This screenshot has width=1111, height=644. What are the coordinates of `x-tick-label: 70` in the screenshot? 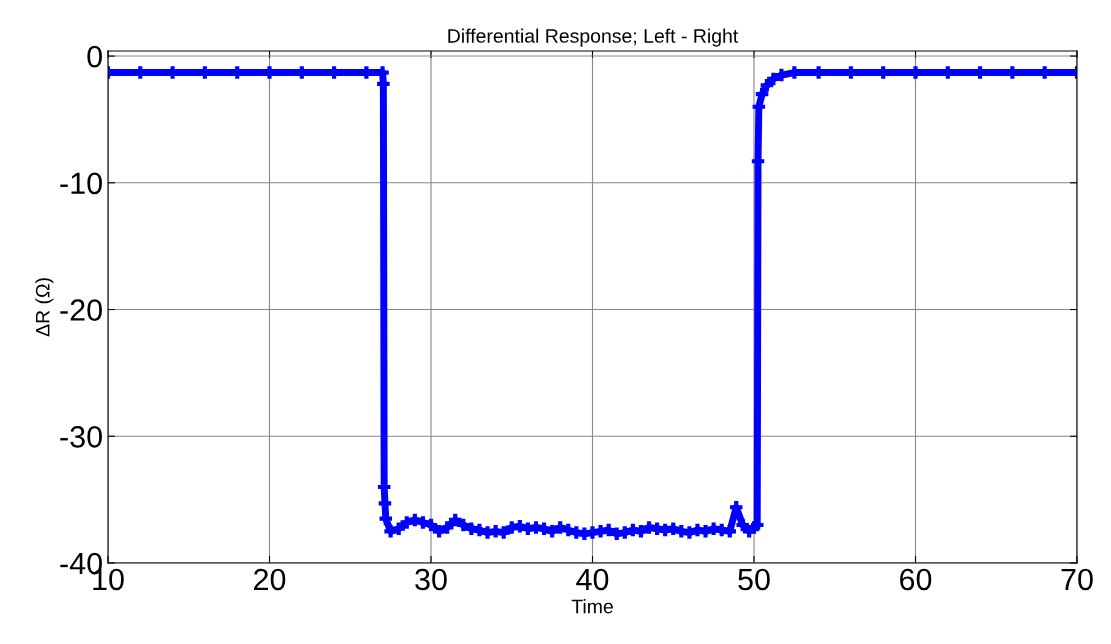 It's located at (1077, 579).